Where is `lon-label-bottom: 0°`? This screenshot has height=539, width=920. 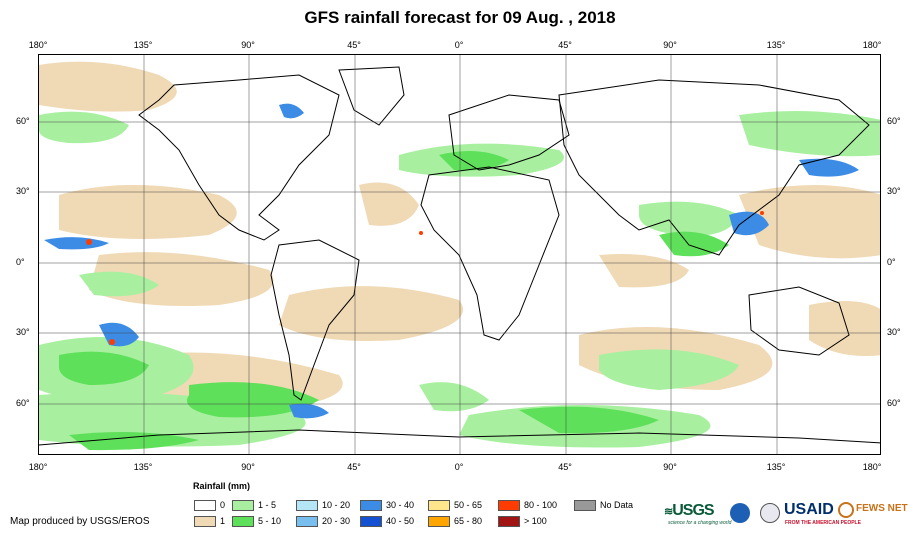
lon-label-bottom: 0° is located at coordinates (459, 467).